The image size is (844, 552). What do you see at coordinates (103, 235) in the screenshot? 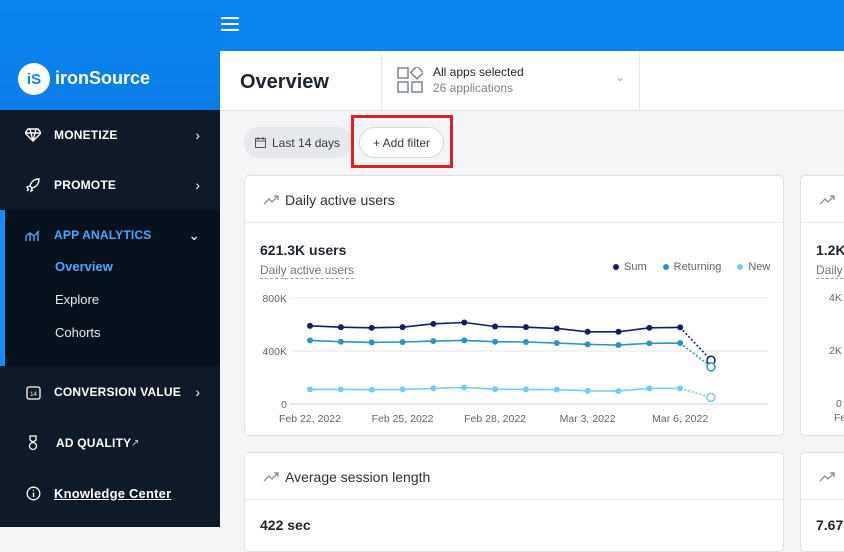
I see `nav-label-app-analytics: APP ANALYTICS` at bounding box center [103, 235].